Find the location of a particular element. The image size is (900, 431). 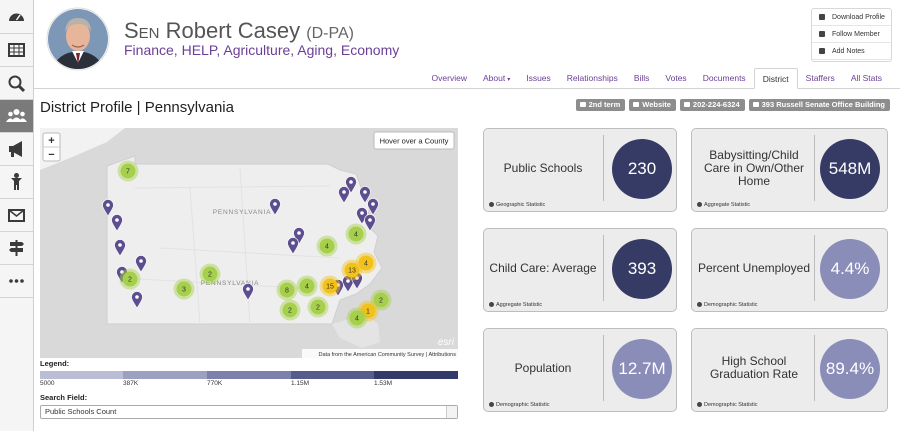

action-icon is located at coordinates (822, 51).